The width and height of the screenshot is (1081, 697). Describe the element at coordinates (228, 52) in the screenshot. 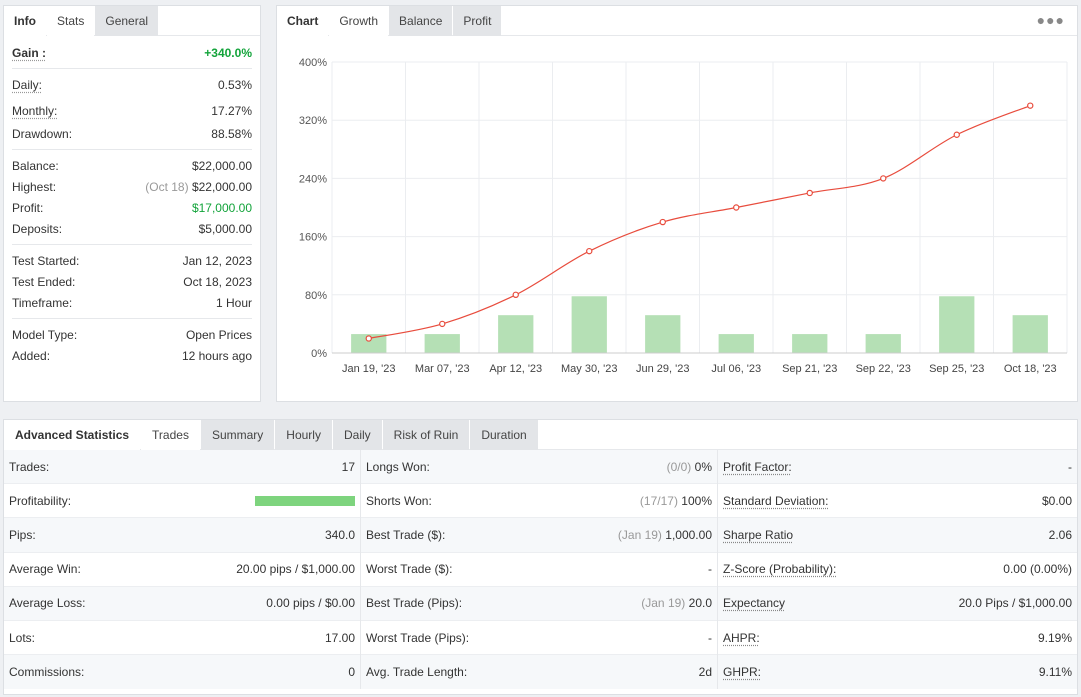

I see `gain-value: +340.0%` at that location.